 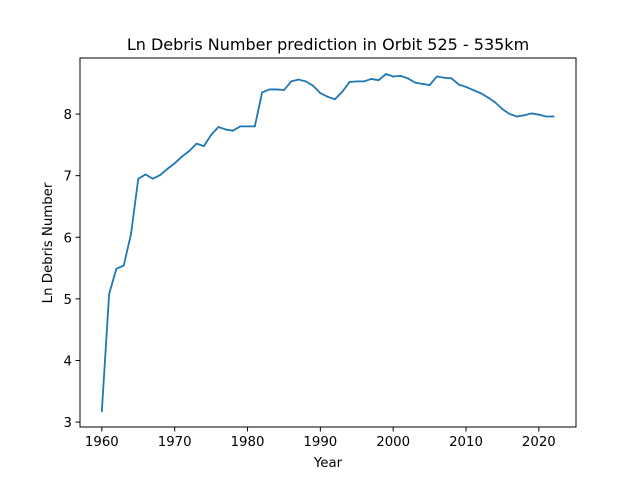 What do you see at coordinates (320, 442) in the screenshot?
I see `x-tick-label: 1990` at bounding box center [320, 442].